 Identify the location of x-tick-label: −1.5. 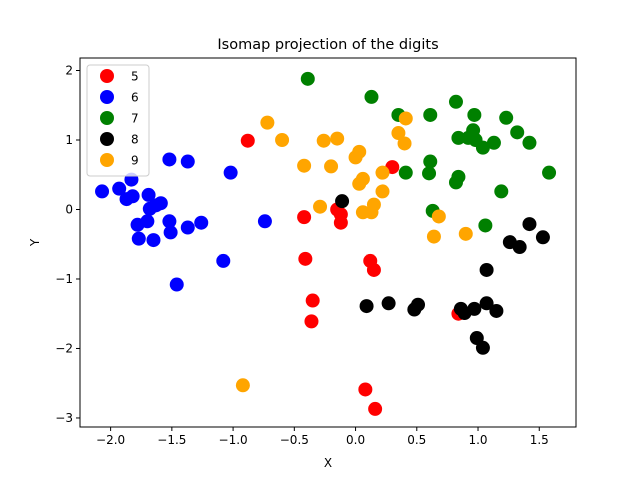
(171, 440).